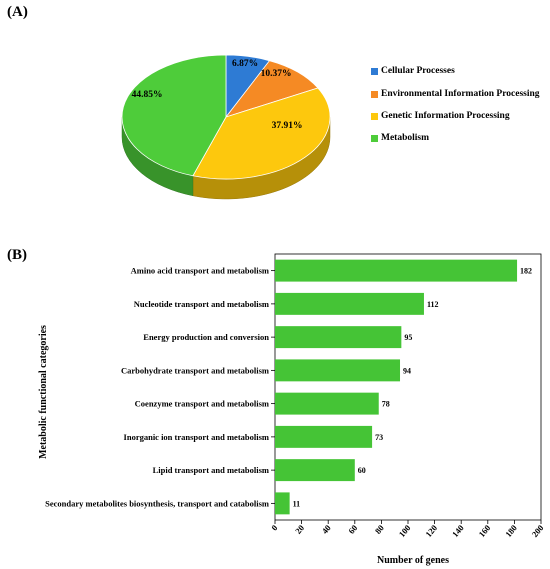 The width and height of the screenshot is (550, 569). Describe the element at coordinates (17, 255) in the screenshot. I see `panel-b-label: (B)` at that location.